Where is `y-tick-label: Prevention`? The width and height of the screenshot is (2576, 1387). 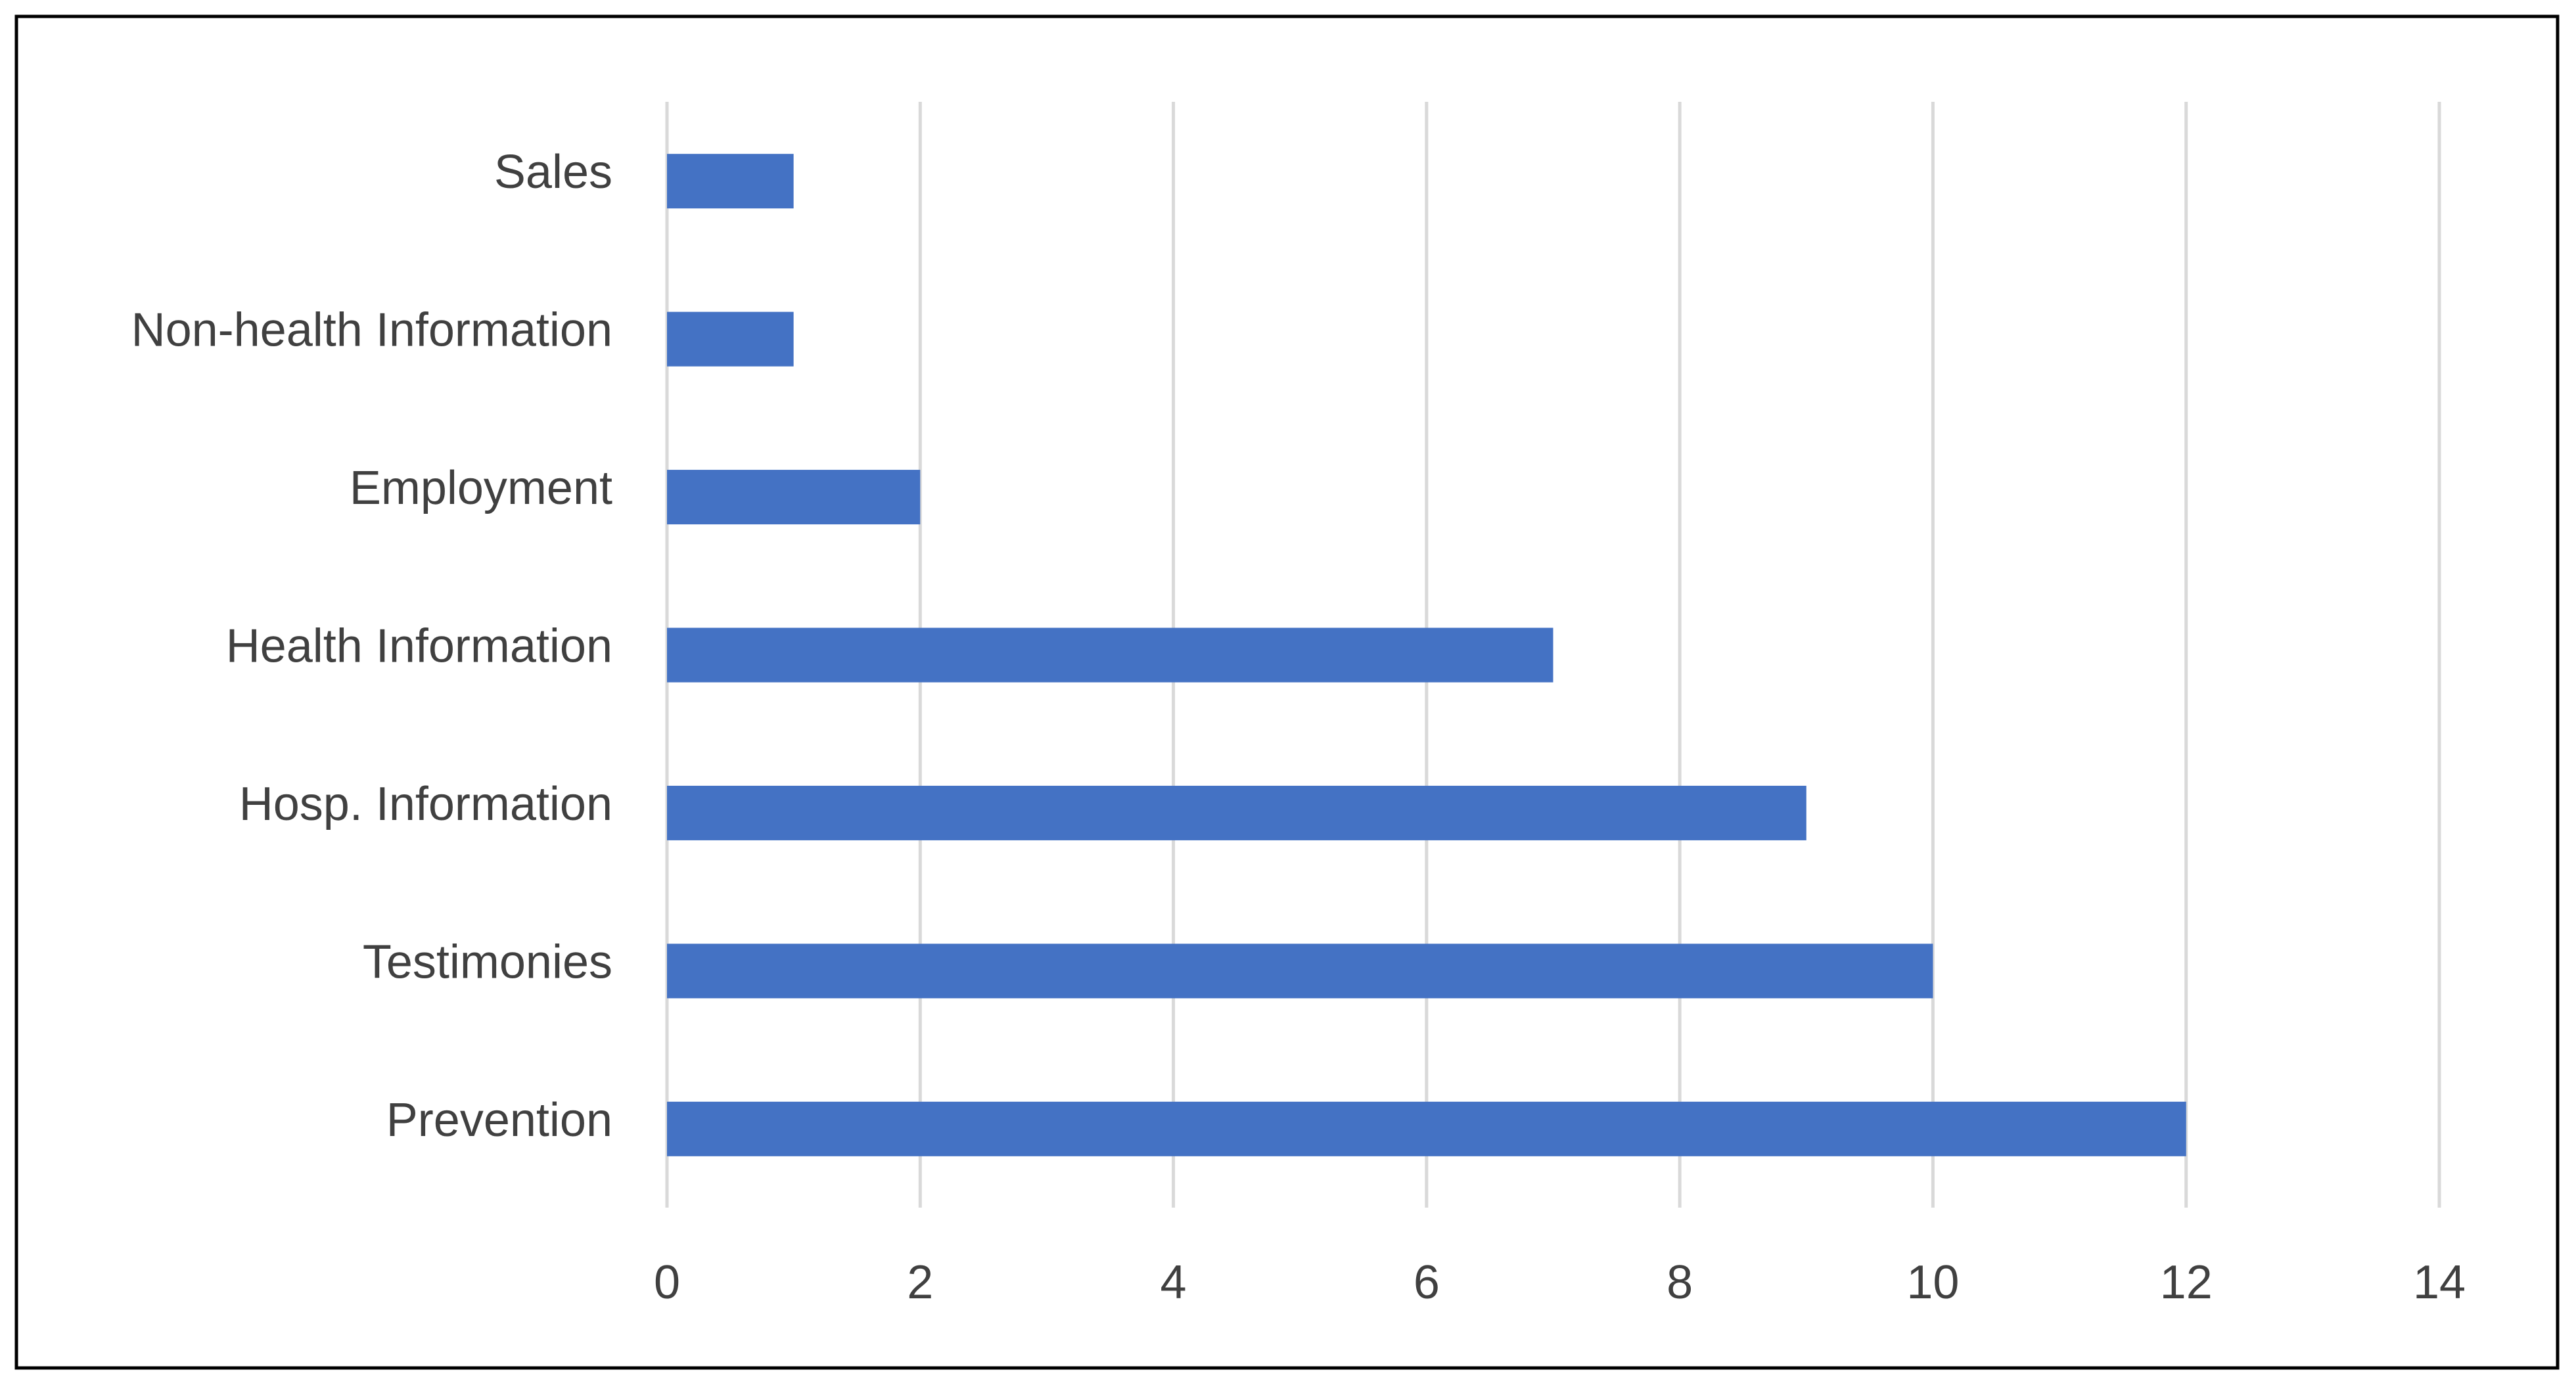 y-tick-label: Prevention is located at coordinates (499, 1120).